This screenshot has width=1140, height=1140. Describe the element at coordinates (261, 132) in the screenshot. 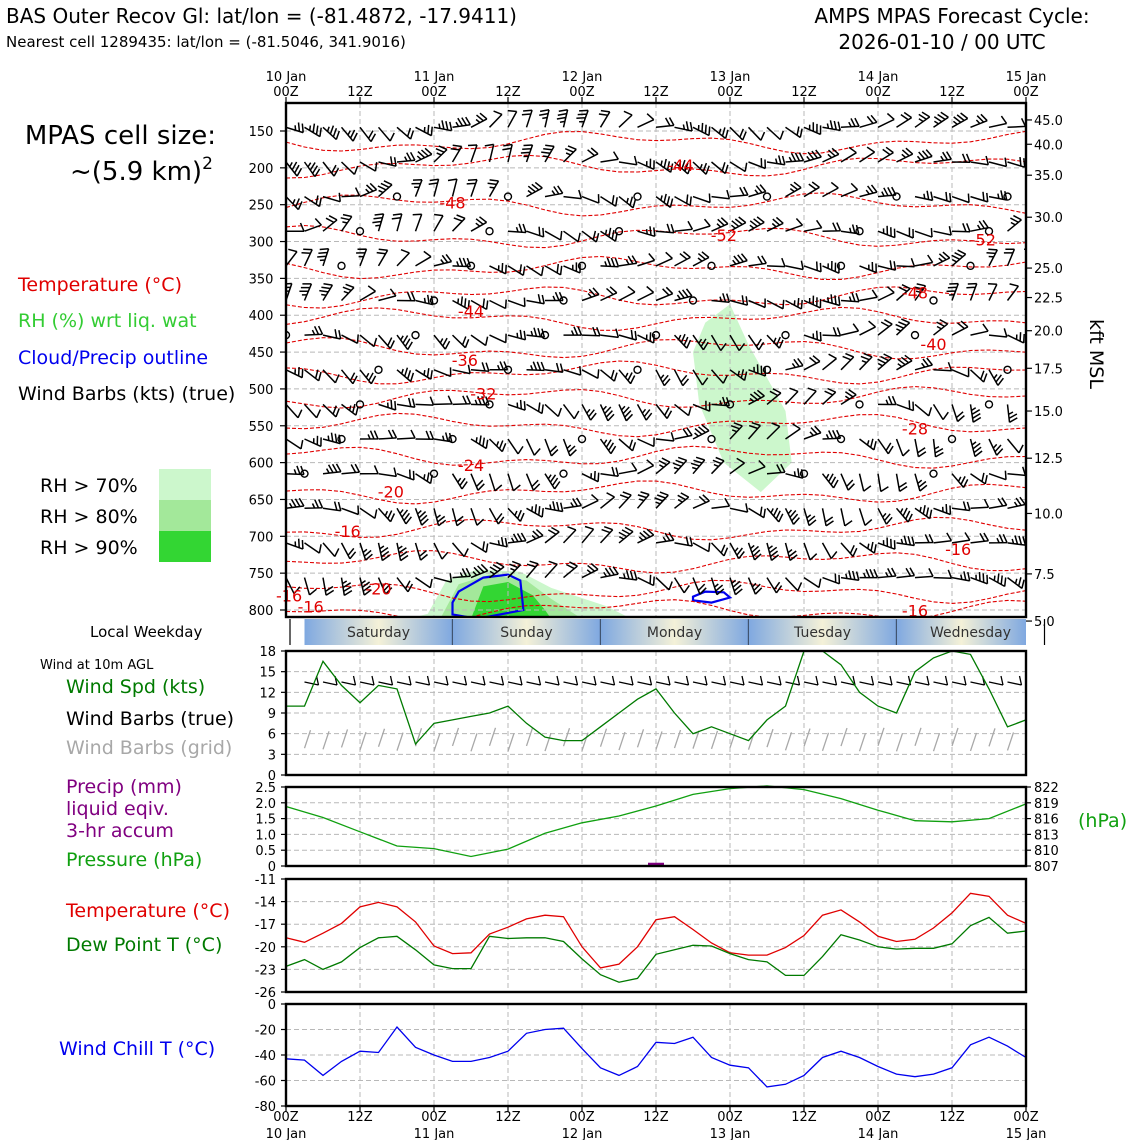

I see `pressure-tick-label: 150` at that location.